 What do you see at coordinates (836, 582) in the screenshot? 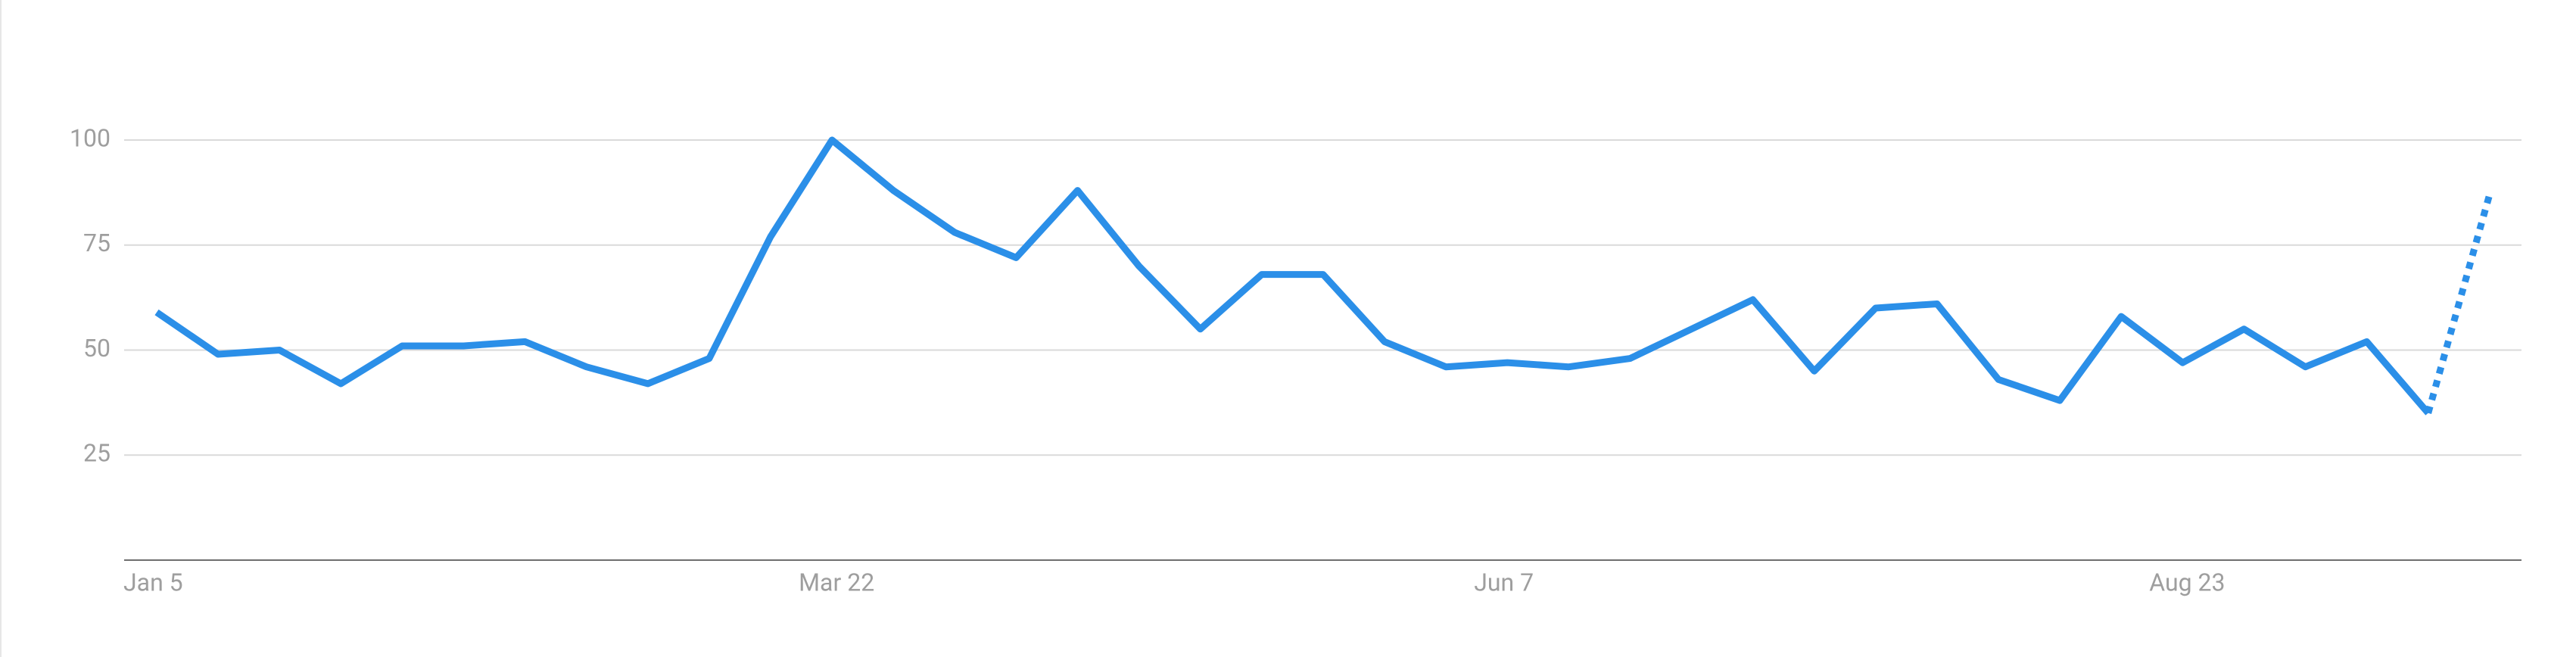
I see `x-tick-label: Mar 22` at bounding box center [836, 582].